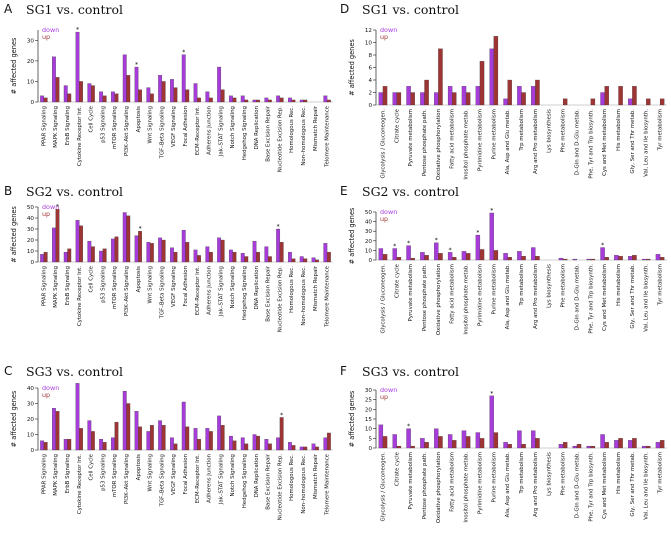 Image resolution: width=671 pixels, height=550 pixels. What do you see at coordinates (397, 280) in the screenshot?
I see `x-tick-label: Citrate cycle` at bounding box center [397, 280].